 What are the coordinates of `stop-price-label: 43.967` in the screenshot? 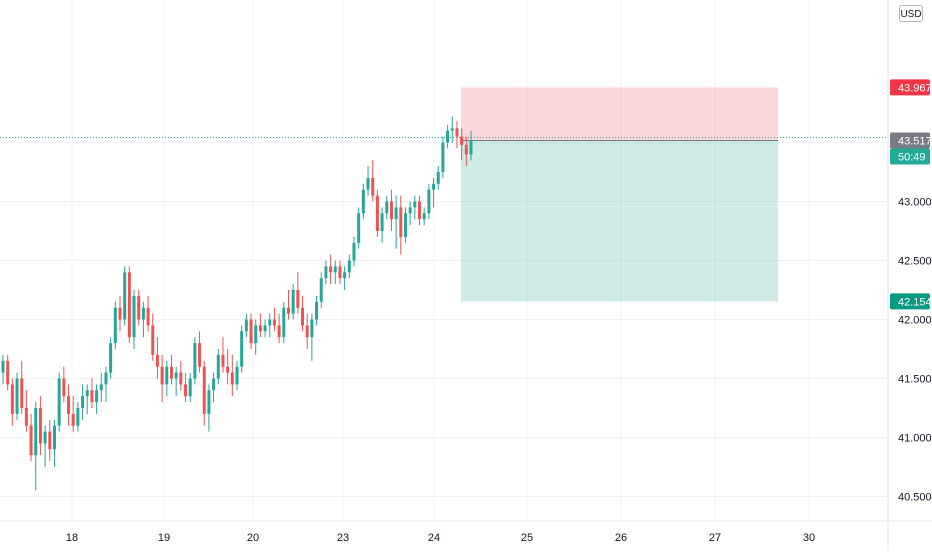 It's located at (915, 88).